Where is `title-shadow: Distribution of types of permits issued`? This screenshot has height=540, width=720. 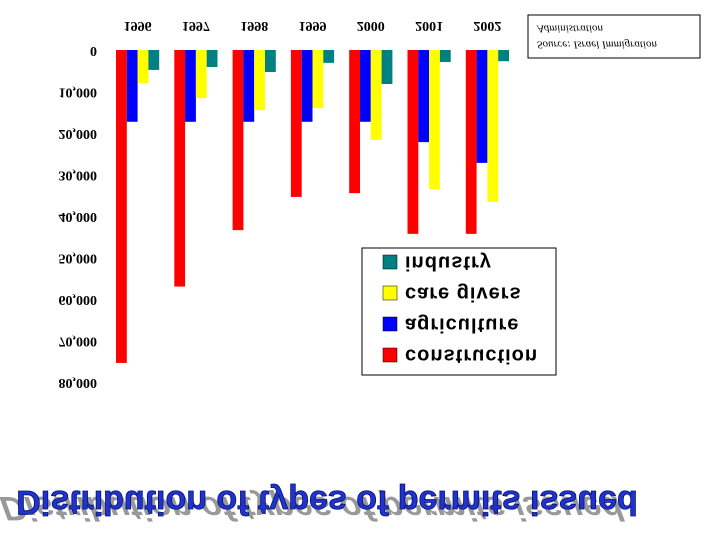 title-shadow: Distribution of types of permits issued is located at coordinates (314, 508).